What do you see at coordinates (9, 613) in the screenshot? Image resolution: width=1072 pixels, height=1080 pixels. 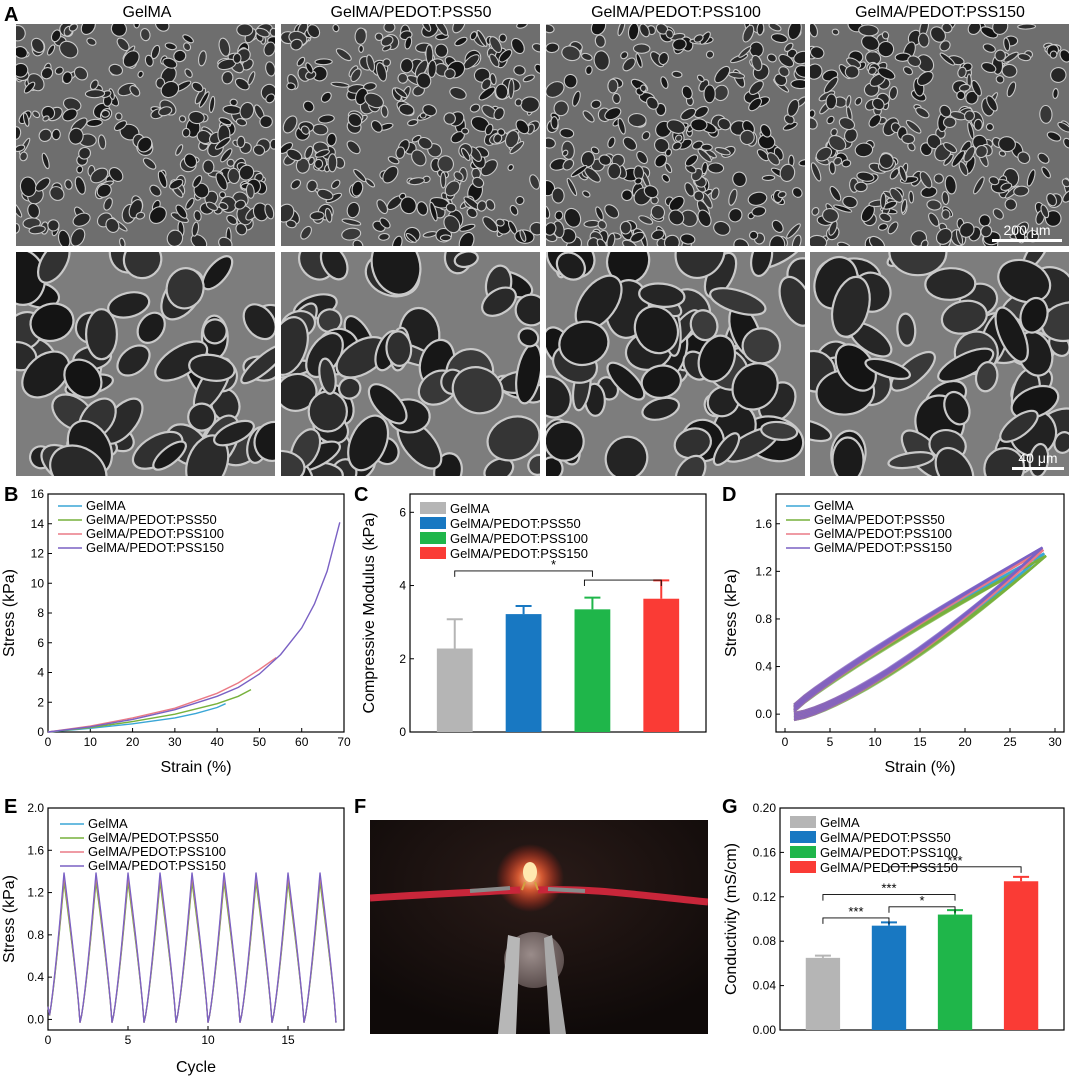 I see `y-axis-label: Stress (kPa)` at bounding box center [9, 613].